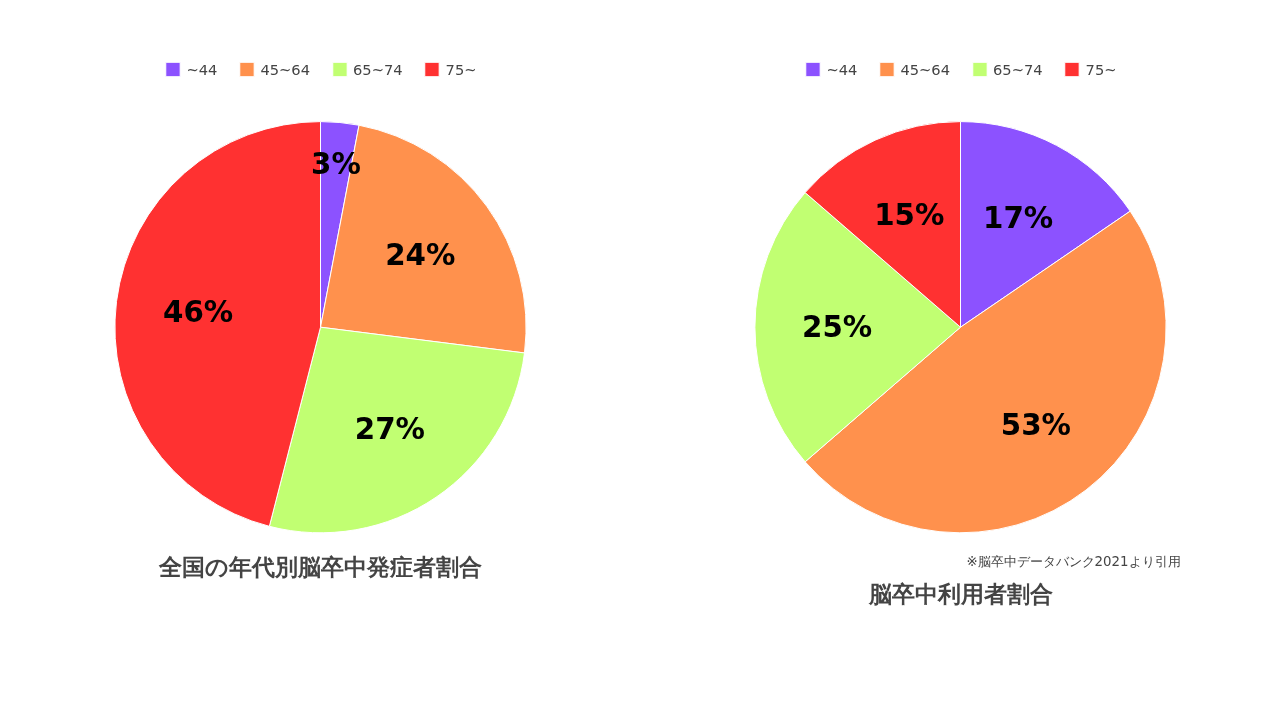 This screenshot has width=1280, height=720. Describe the element at coordinates (389, 428) in the screenshot. I see `data-label: 27%` at that location.